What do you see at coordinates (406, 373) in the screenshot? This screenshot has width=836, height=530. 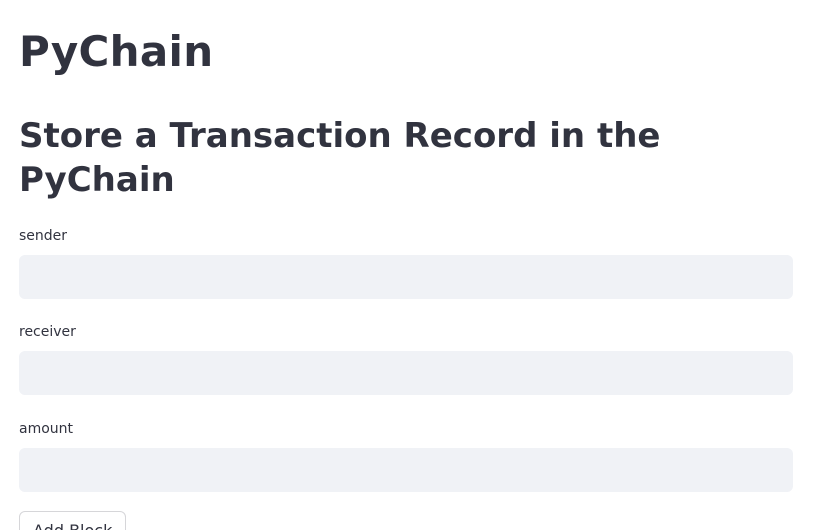 I see `receiver-input` at bounding box center [406, 373].